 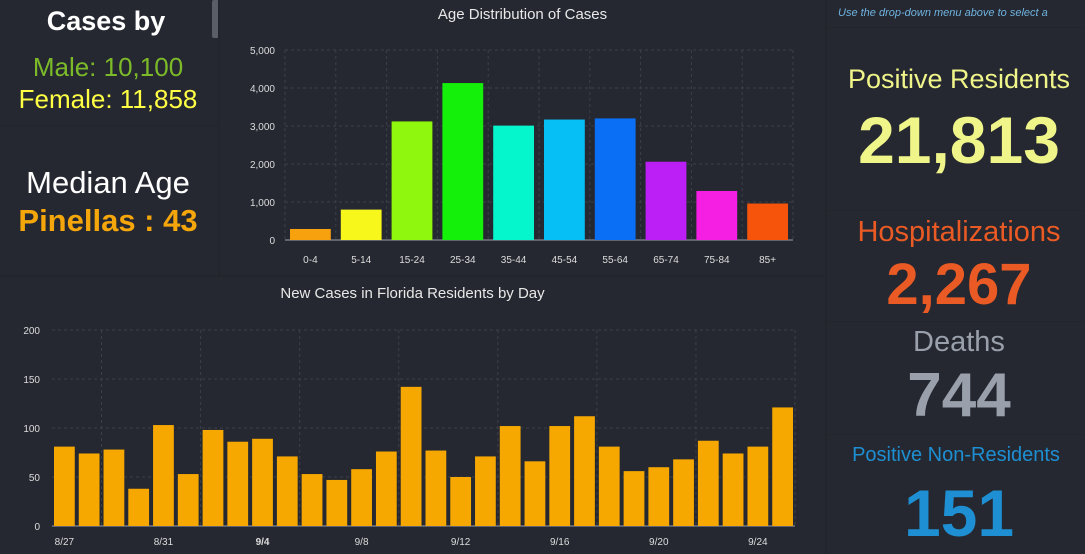 What do you see at coordinates (758, 542) in the screenshot?
I see `x-tick-label: 9/24` at bounding box center [758, 542].